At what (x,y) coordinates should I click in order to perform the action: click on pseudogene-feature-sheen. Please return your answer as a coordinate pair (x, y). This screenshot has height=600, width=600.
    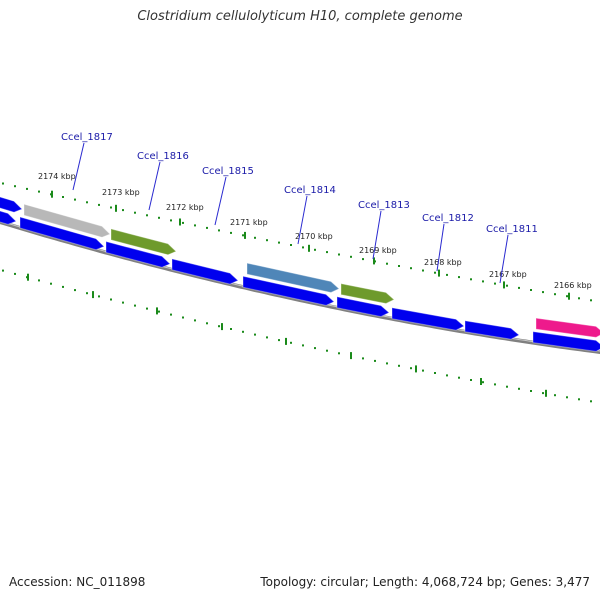
    Looking at the image, I should click on (67, 220).